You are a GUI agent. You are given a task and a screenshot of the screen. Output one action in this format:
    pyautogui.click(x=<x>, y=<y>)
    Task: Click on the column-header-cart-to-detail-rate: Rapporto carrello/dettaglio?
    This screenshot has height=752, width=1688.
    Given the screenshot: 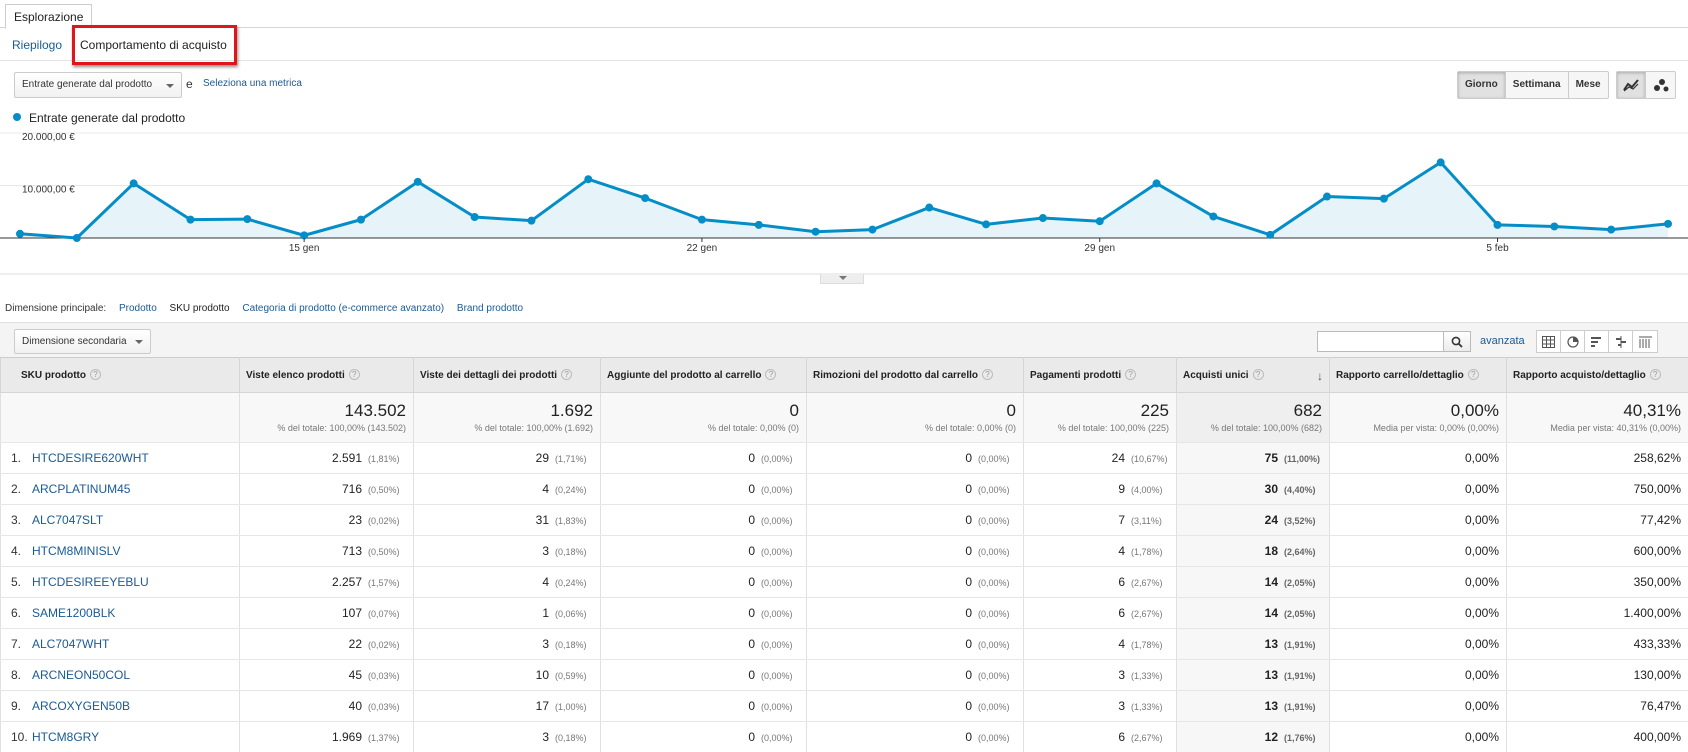 What is the action you would take?
    pyautogui.click(x=1418, y=375)
    